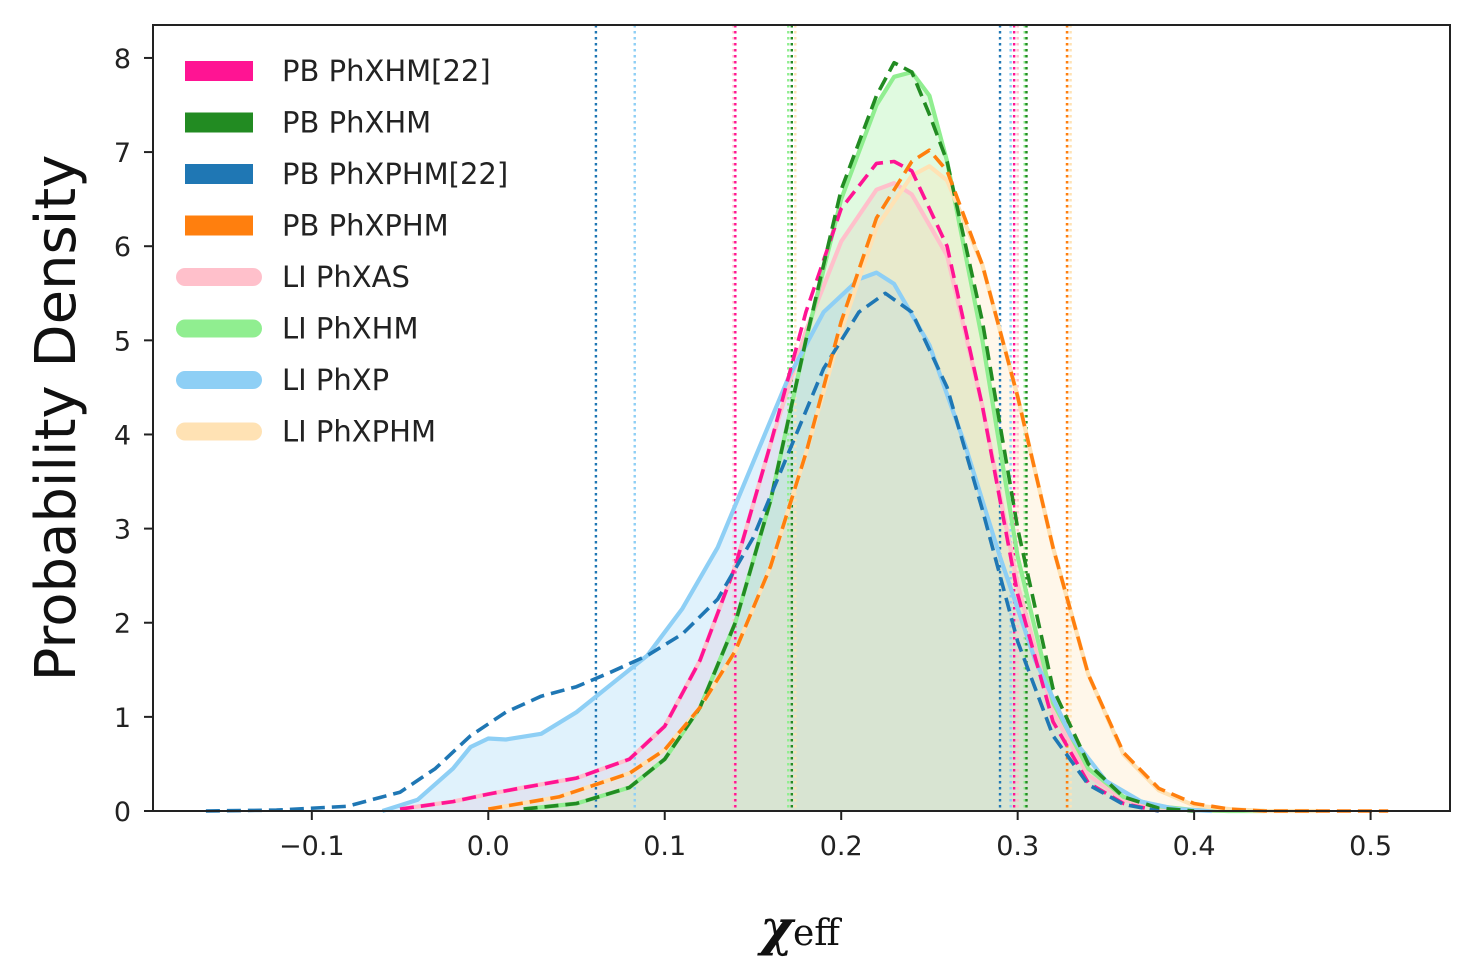  What do you see at coordinates (335, 380) in the screenshot?
I see `legend-label: LI PhXP` at bounding box center [335, 380].